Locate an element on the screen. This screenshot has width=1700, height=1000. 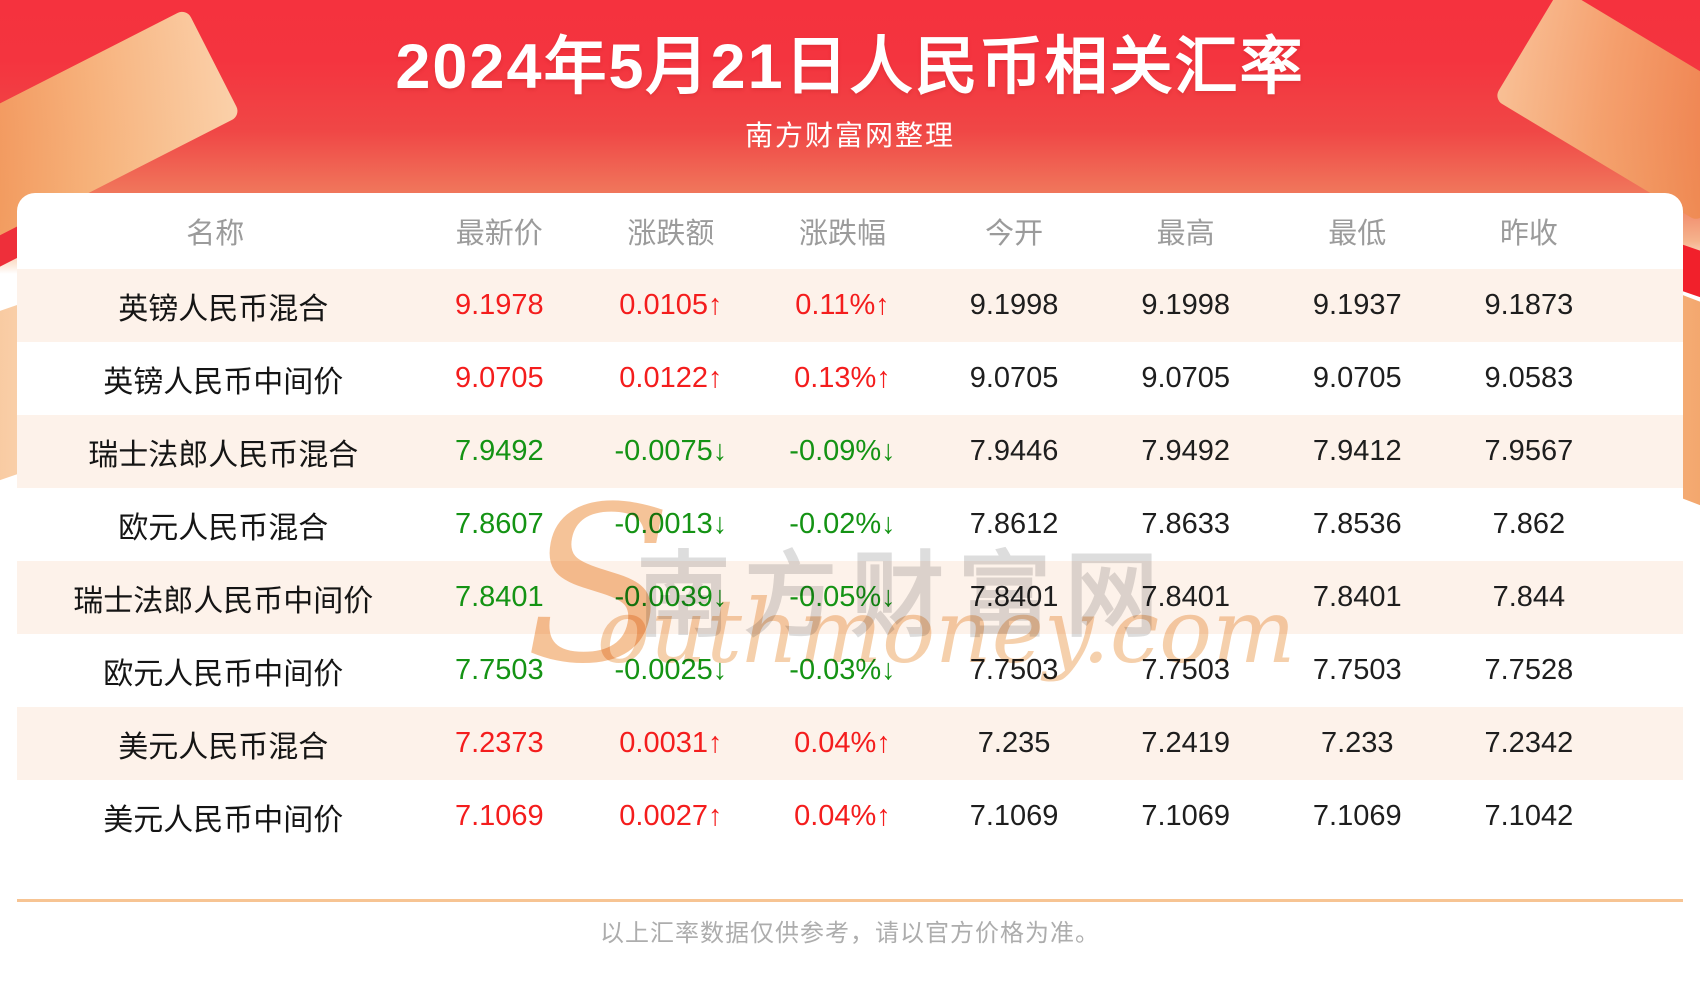
cell-open: 7.235 is located at coordinates (1014, 743).